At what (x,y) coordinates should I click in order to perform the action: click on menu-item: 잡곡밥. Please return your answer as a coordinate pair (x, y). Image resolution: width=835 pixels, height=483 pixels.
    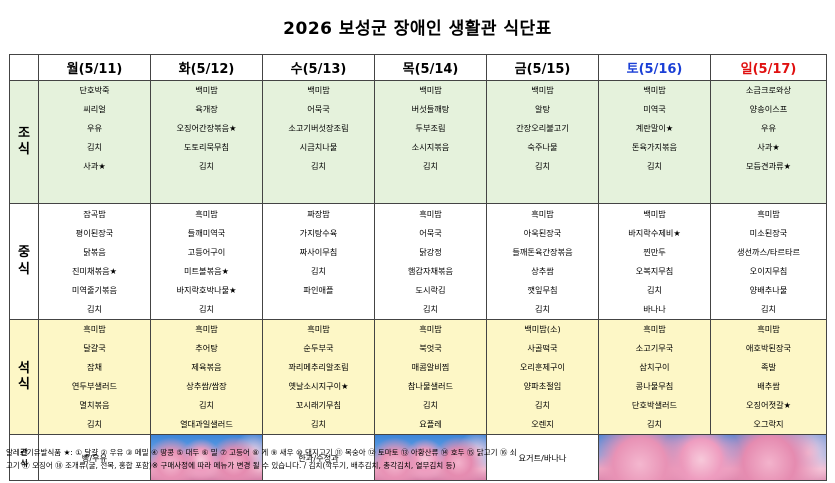
    Looking at the image, I should click on (94, 214).